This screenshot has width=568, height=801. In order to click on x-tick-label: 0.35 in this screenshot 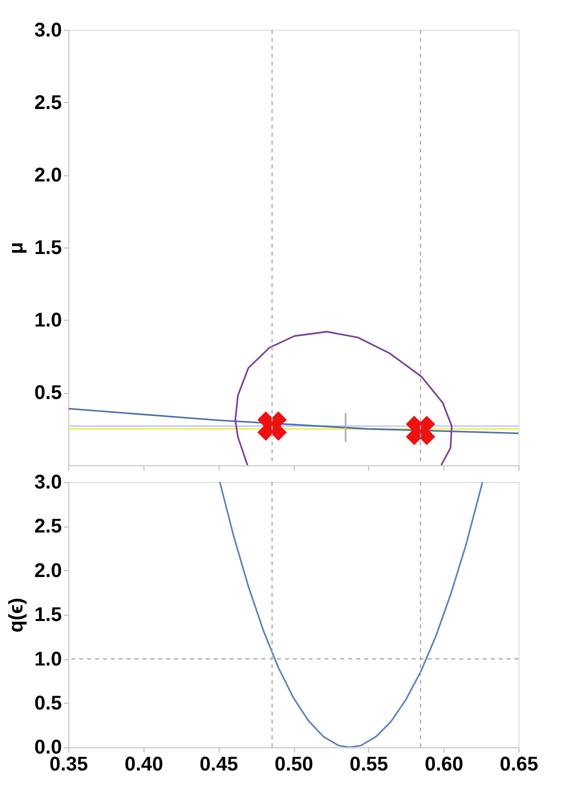, I will do `click(69, 765)`.